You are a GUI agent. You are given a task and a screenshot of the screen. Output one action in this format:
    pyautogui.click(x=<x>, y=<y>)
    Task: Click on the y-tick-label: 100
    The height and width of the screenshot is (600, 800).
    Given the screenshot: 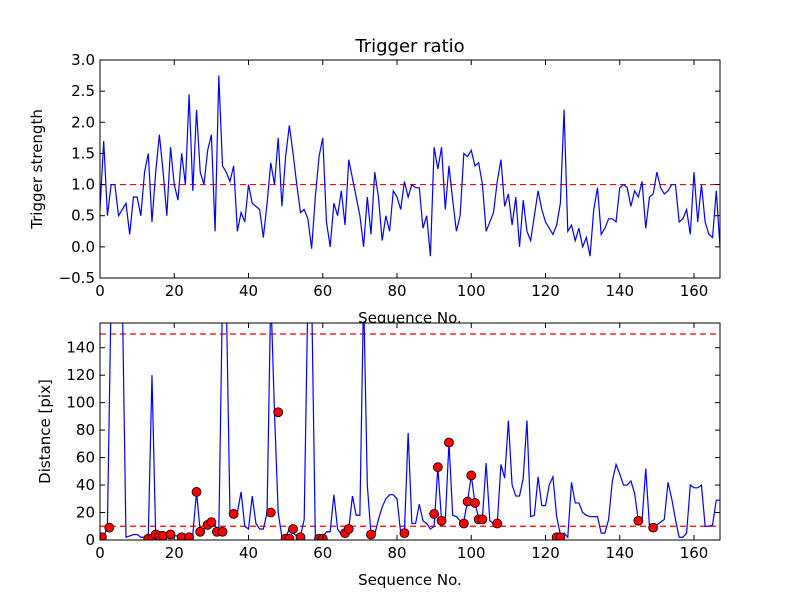 What is the action you would take?
    pyautogui.click(x=80, y=403)
    